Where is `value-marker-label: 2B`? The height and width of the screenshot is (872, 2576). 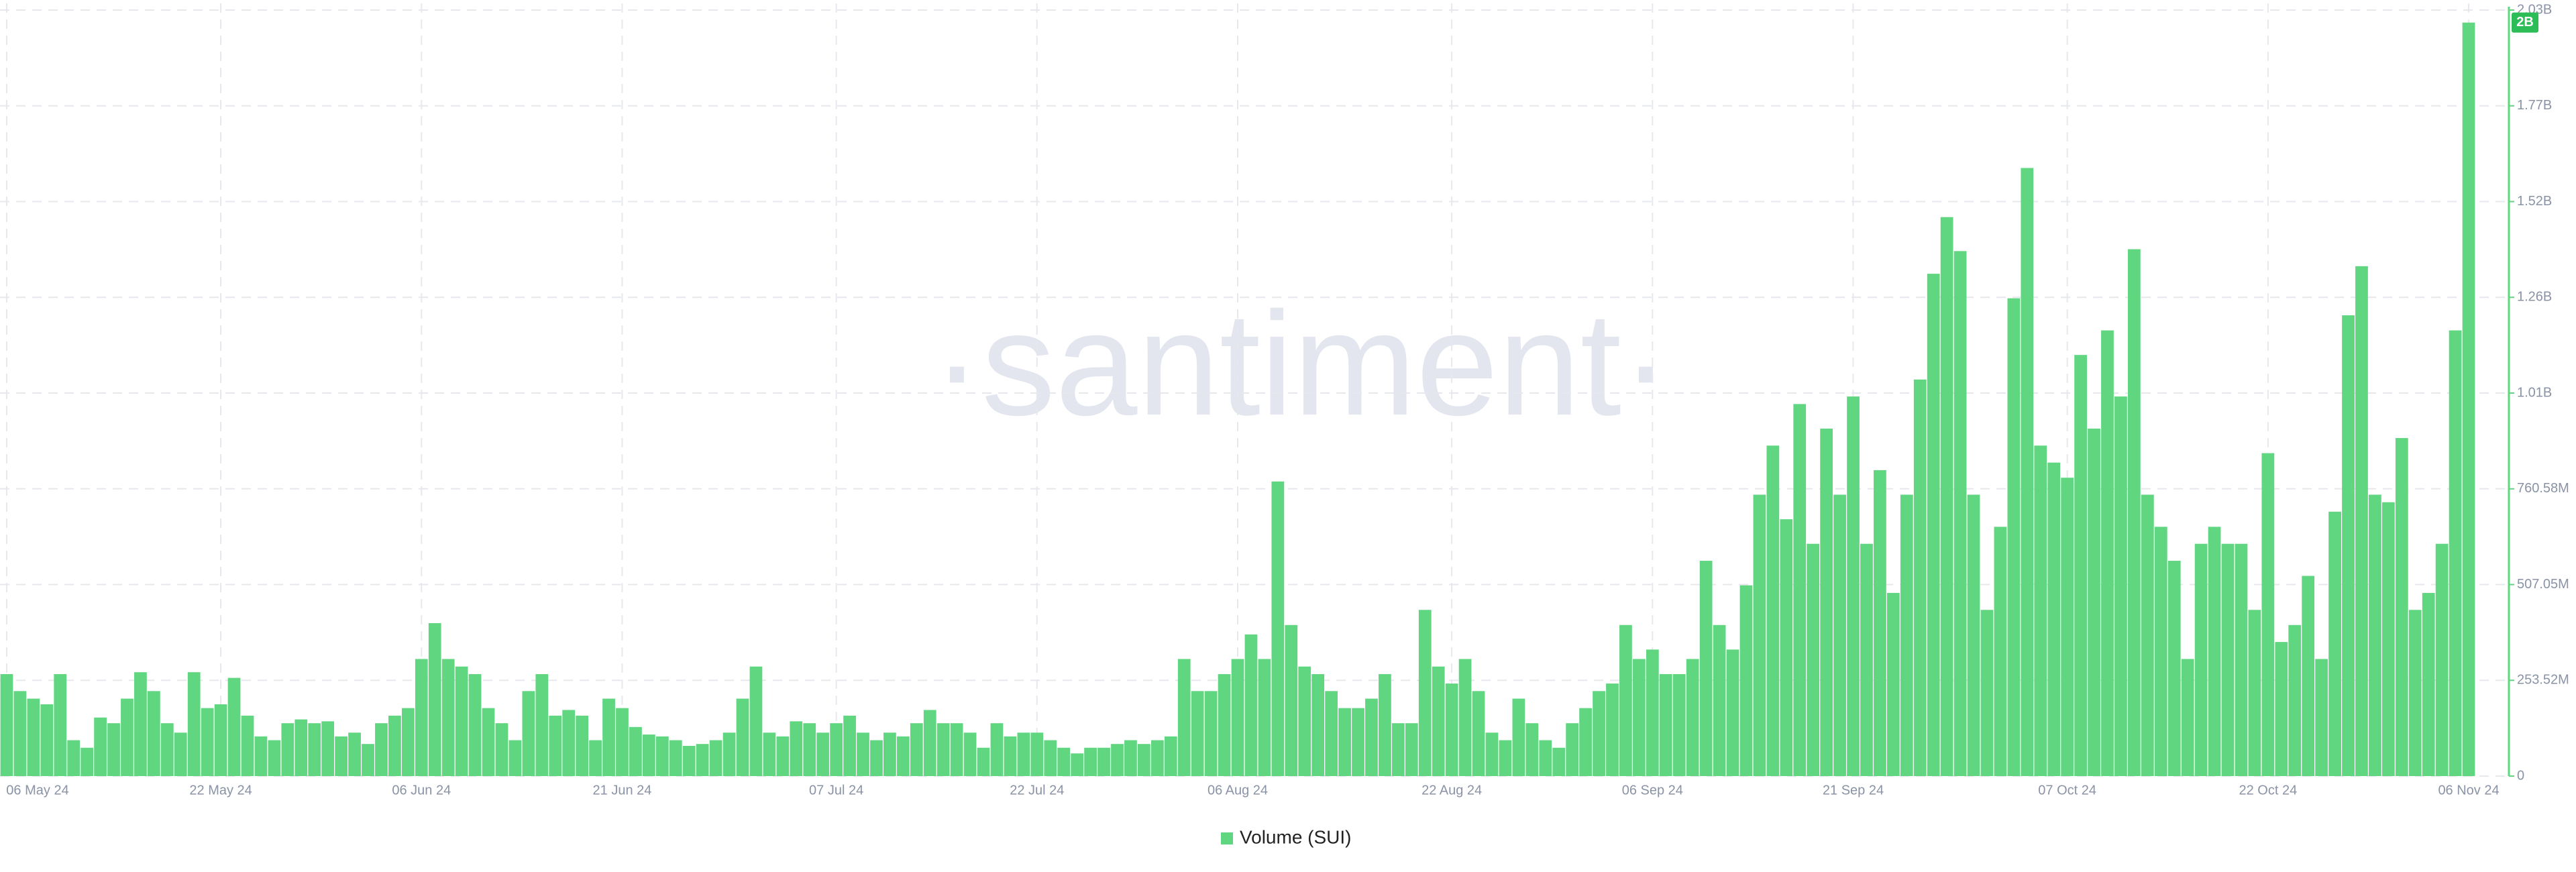
value-marker-label: 2B is located at coordinates (2525, 22).